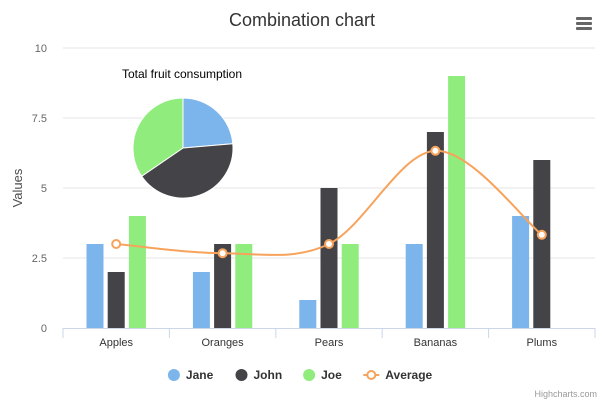 Image resolution: width=605 pixels, height=404 pixels. Describe the element at coordinates (187, 171) in the screenshot. I see `pie-slice-john` at that location.